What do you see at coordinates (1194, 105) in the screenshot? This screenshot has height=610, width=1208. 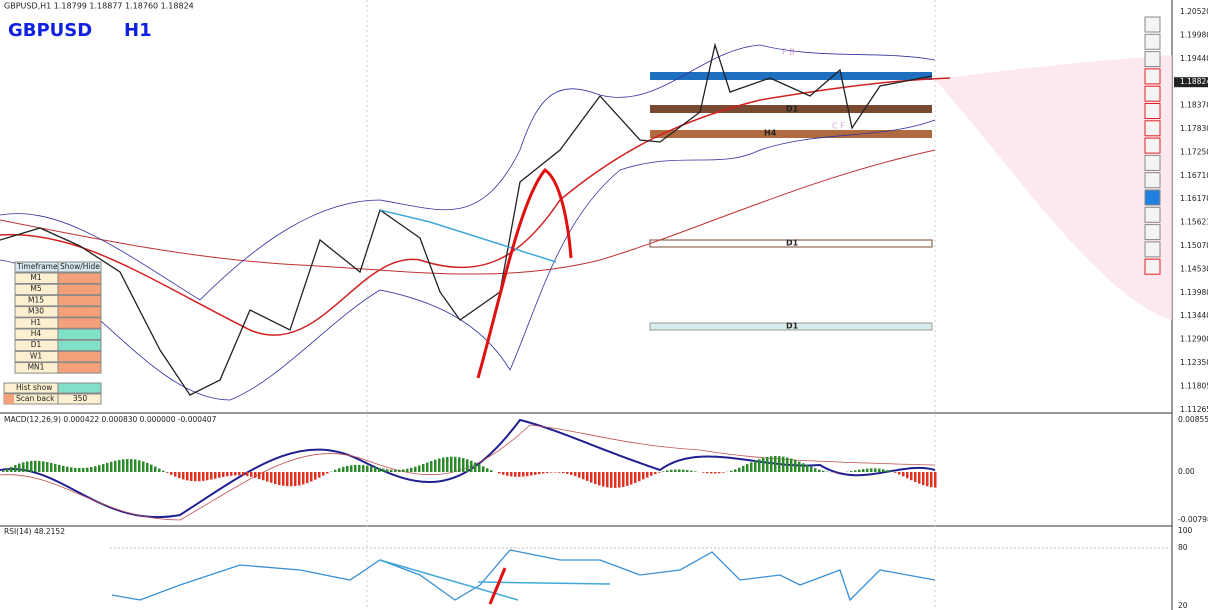 I see `price-tick: 1.18370` at bounding box center [1194, 105].